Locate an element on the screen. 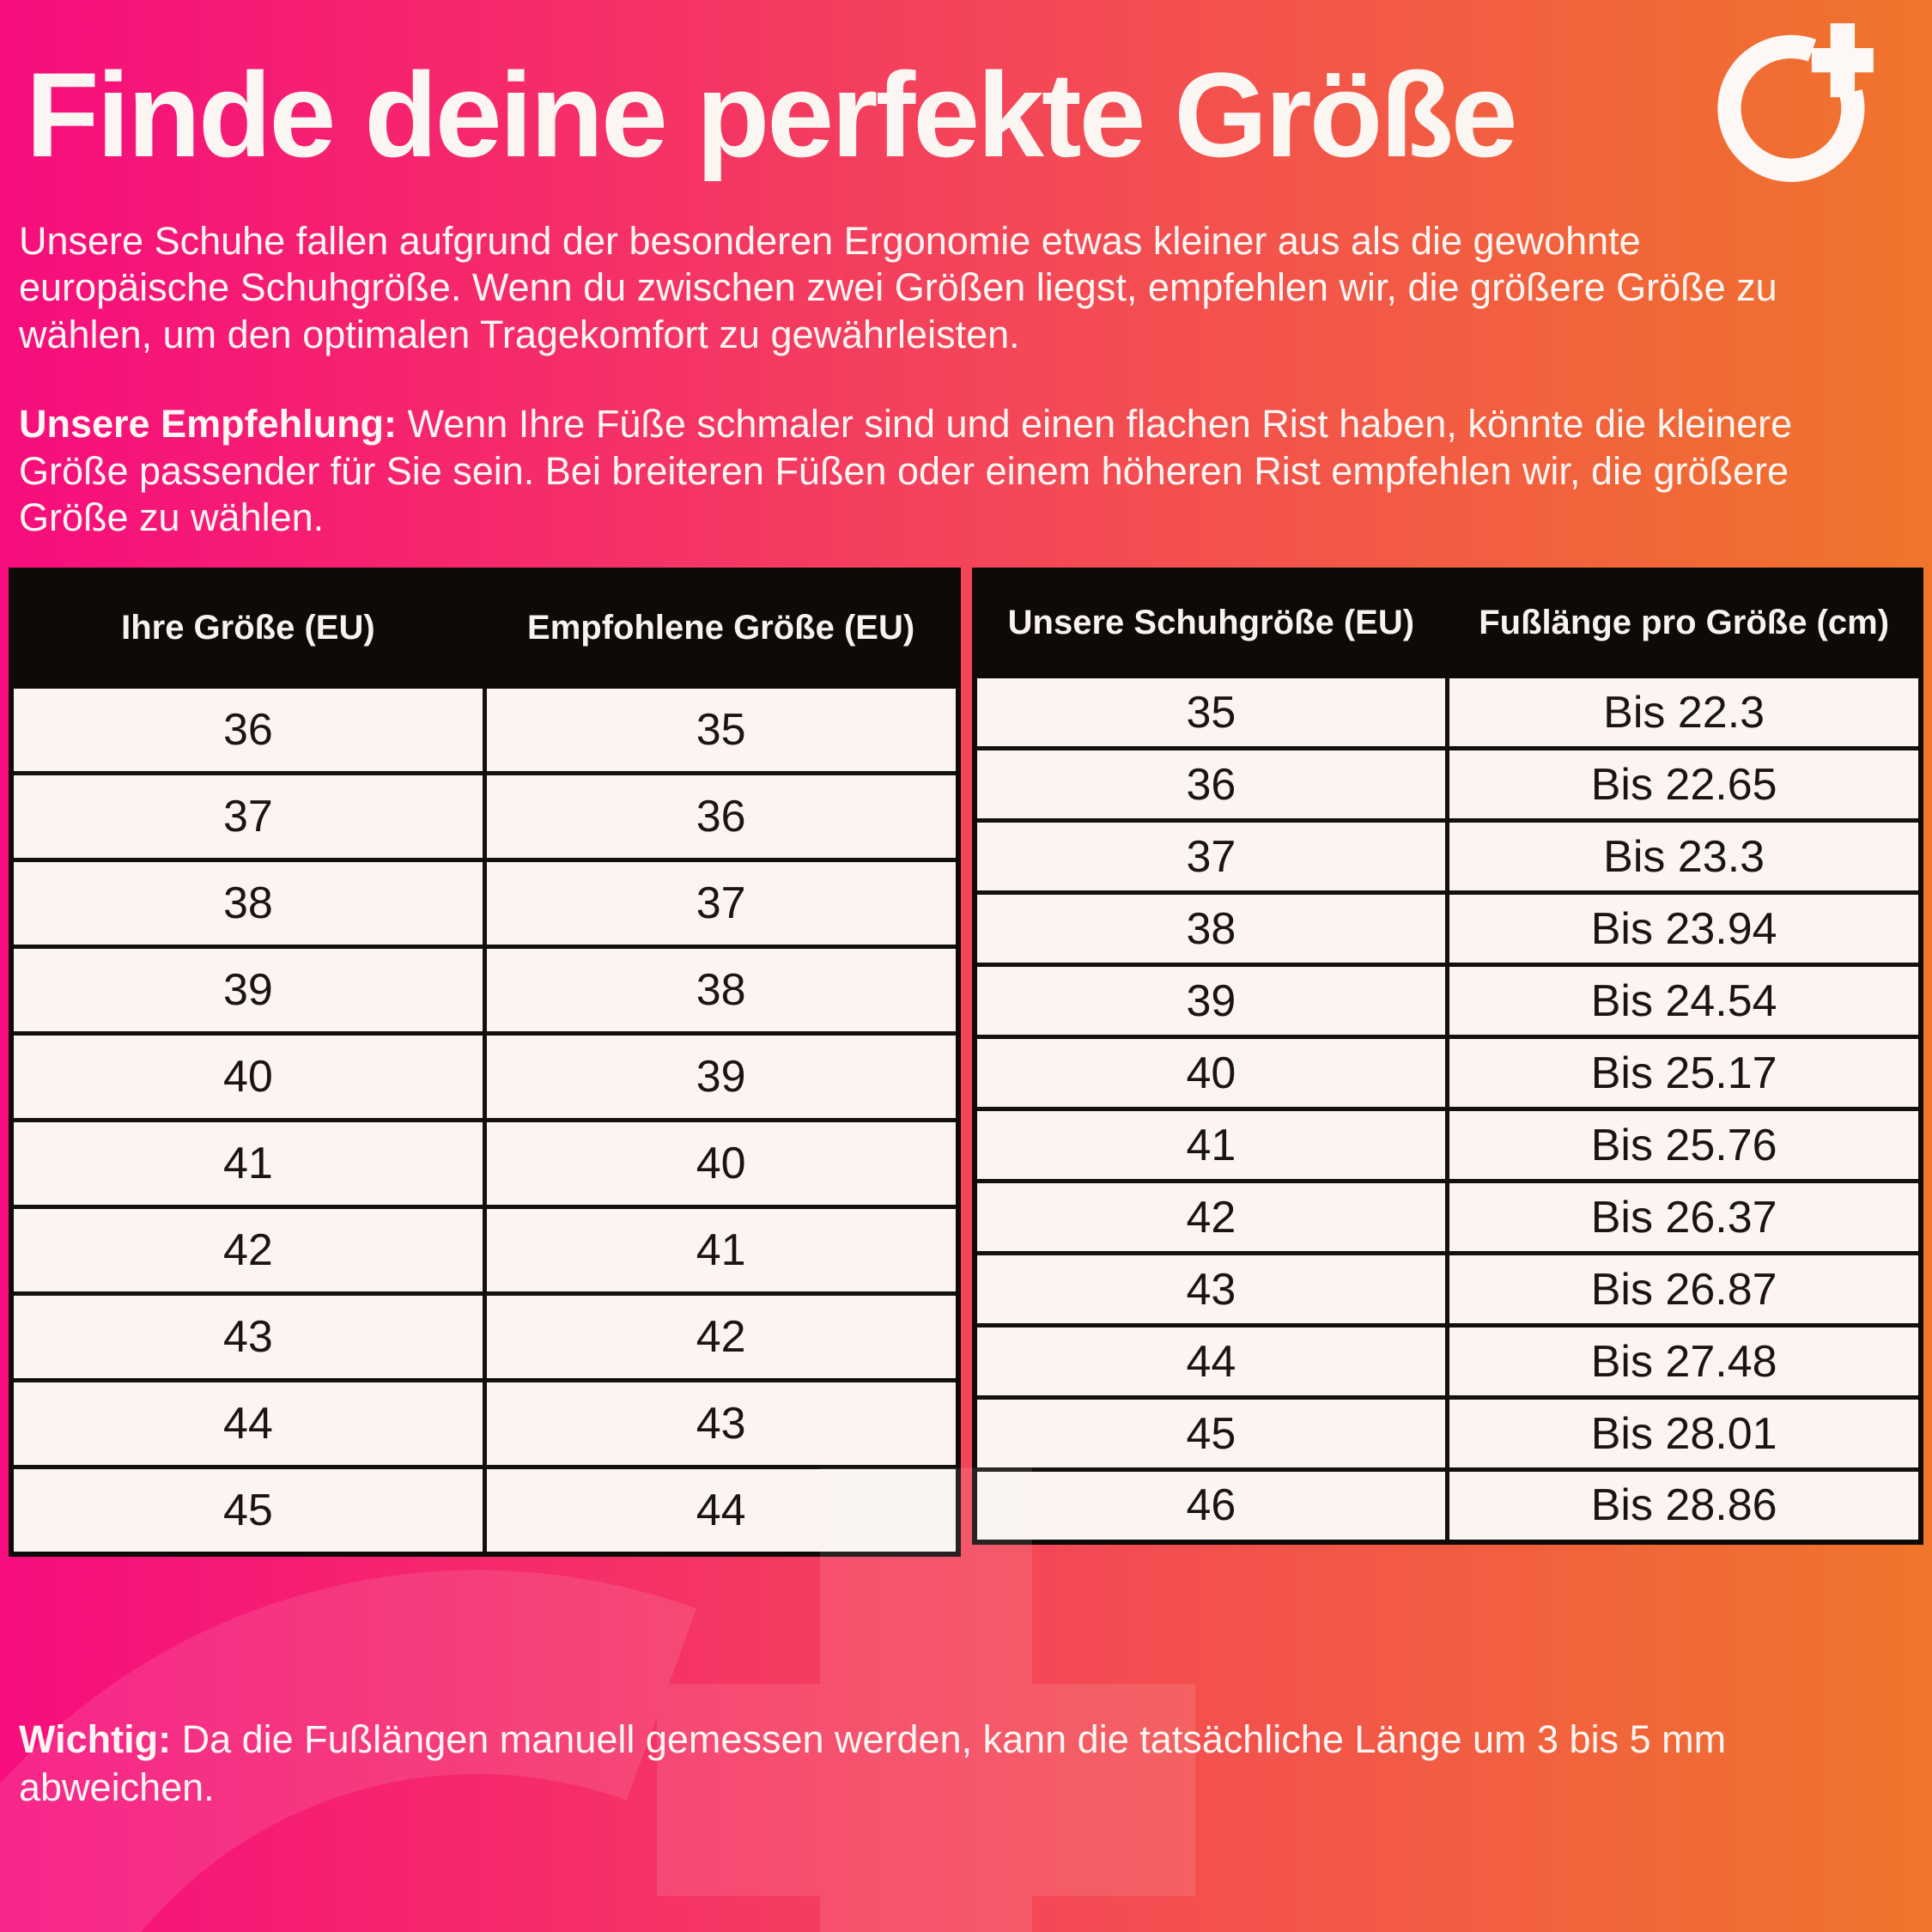 Image resolution: width=1932 pixels, height=1932 pixels. table-row: 42 Bis 26.37 is located at coordinates (1447, 1217).